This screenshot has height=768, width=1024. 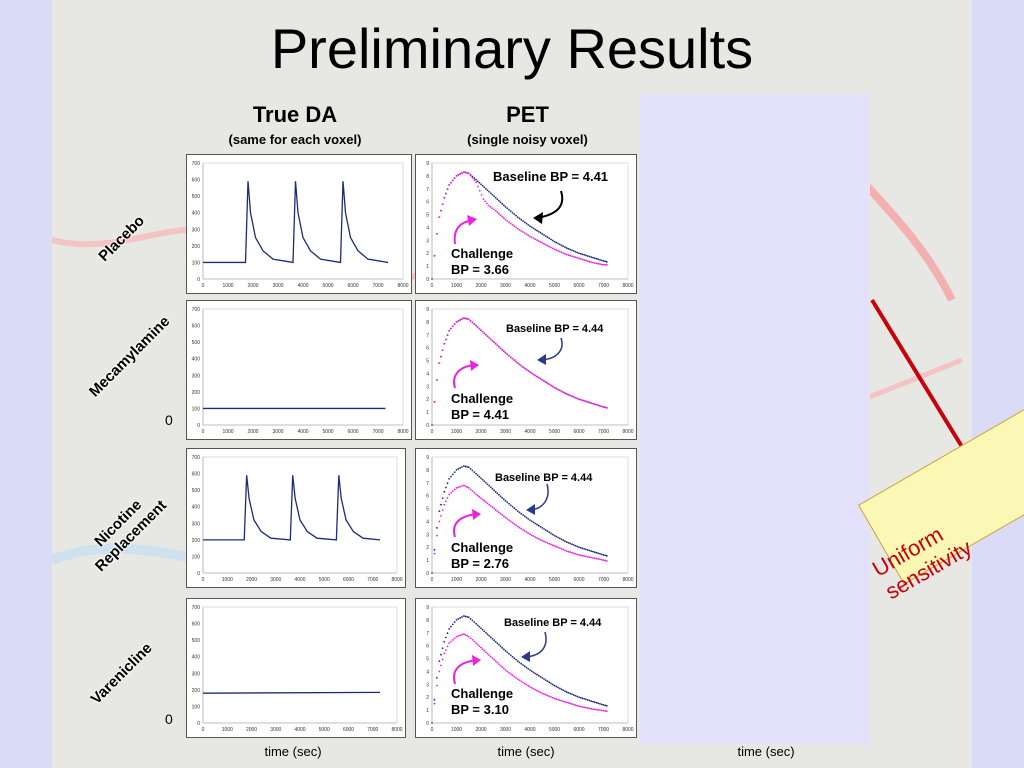 I want to click on xlabel-right: time (sec), so click(x=766, y=751).